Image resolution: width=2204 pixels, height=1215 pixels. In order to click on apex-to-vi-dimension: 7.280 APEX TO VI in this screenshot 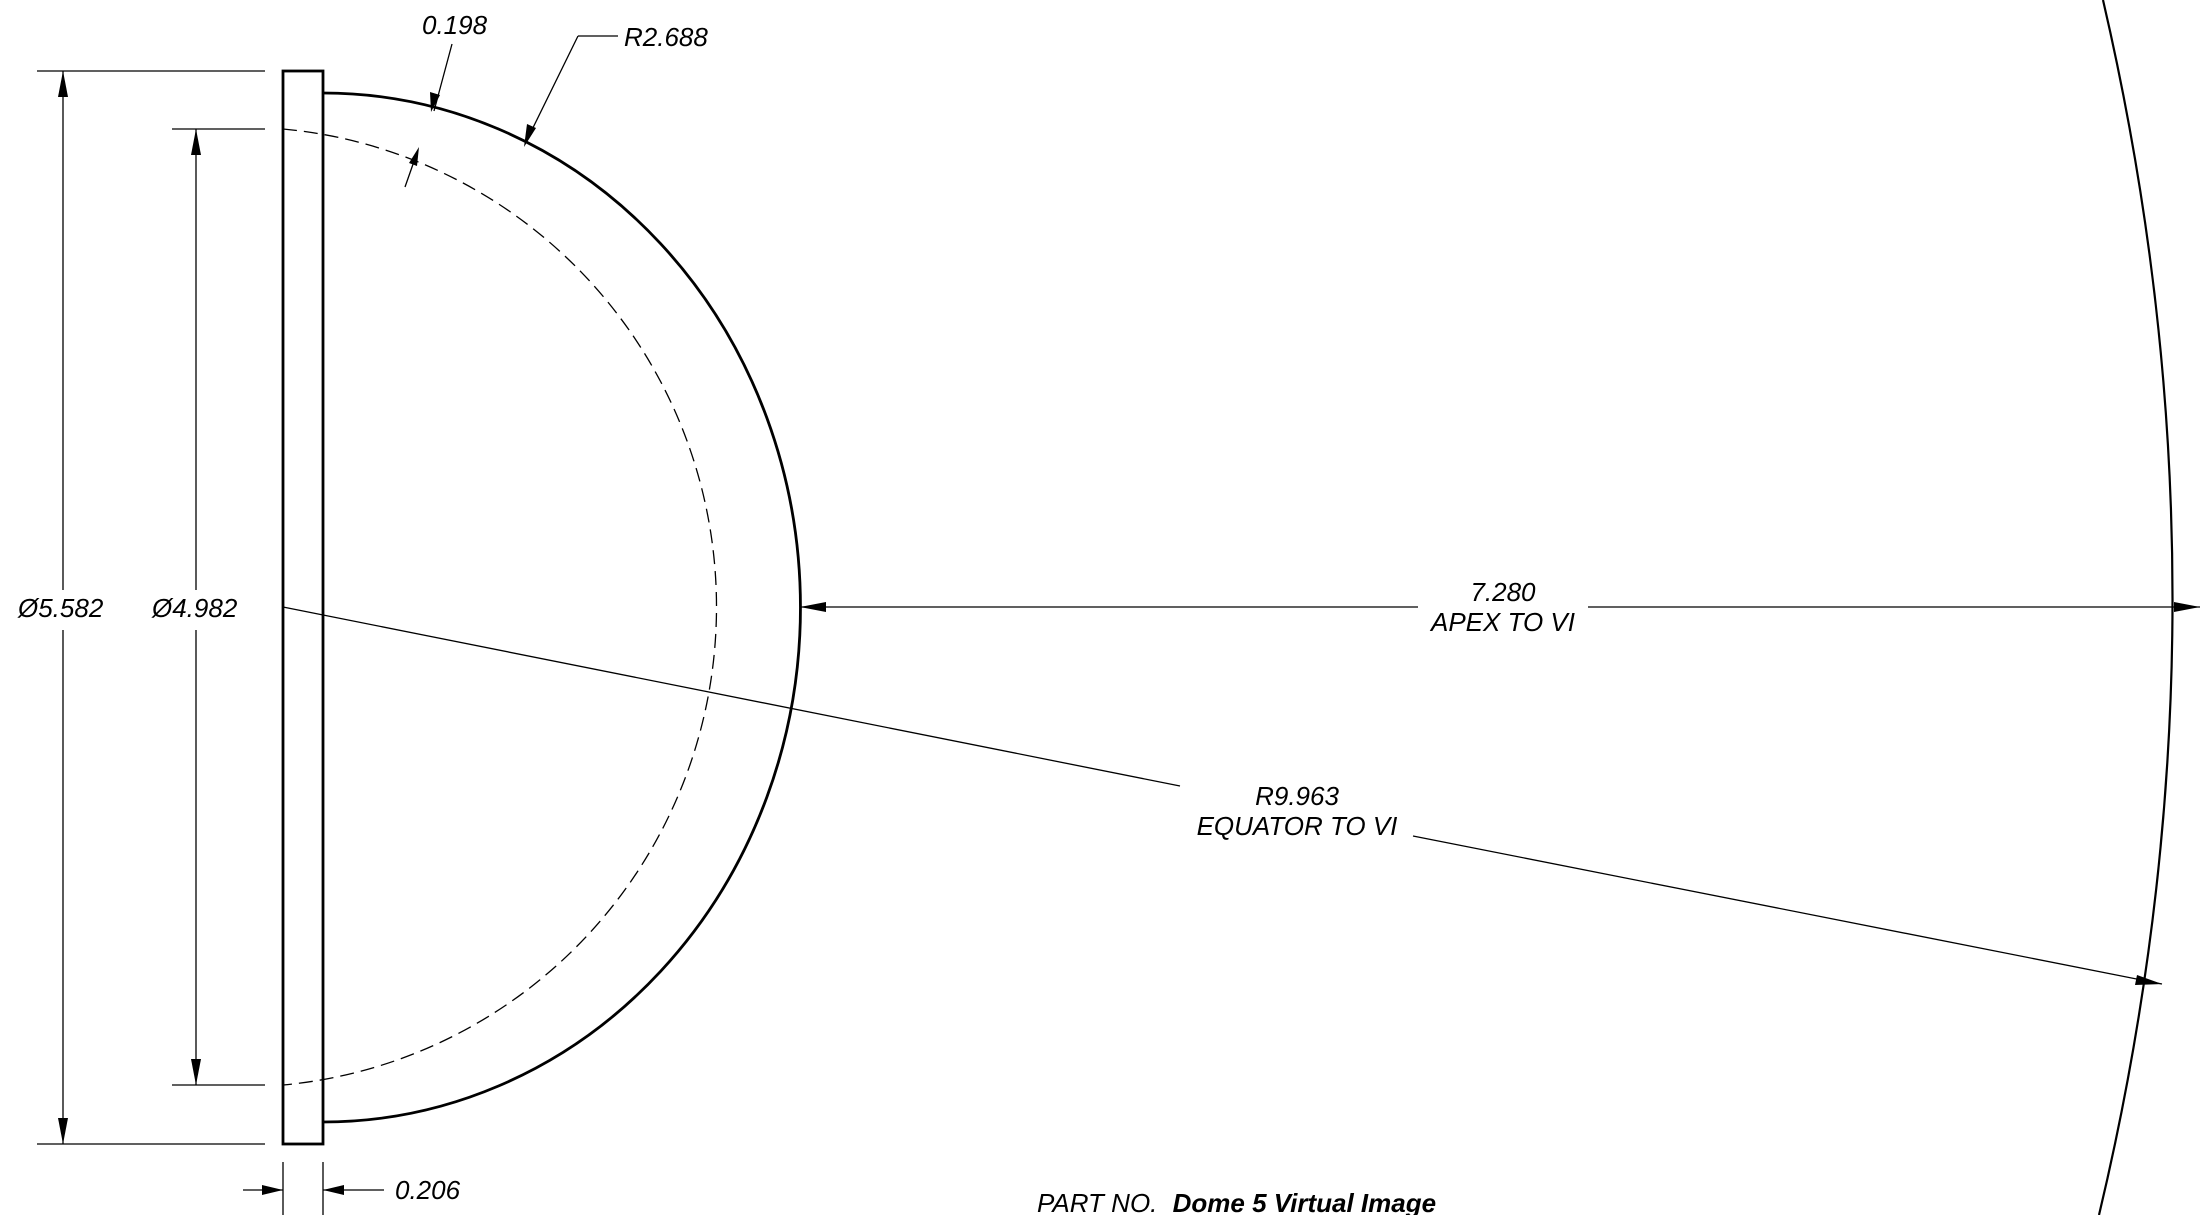, I will do `click(1500, 607)`.